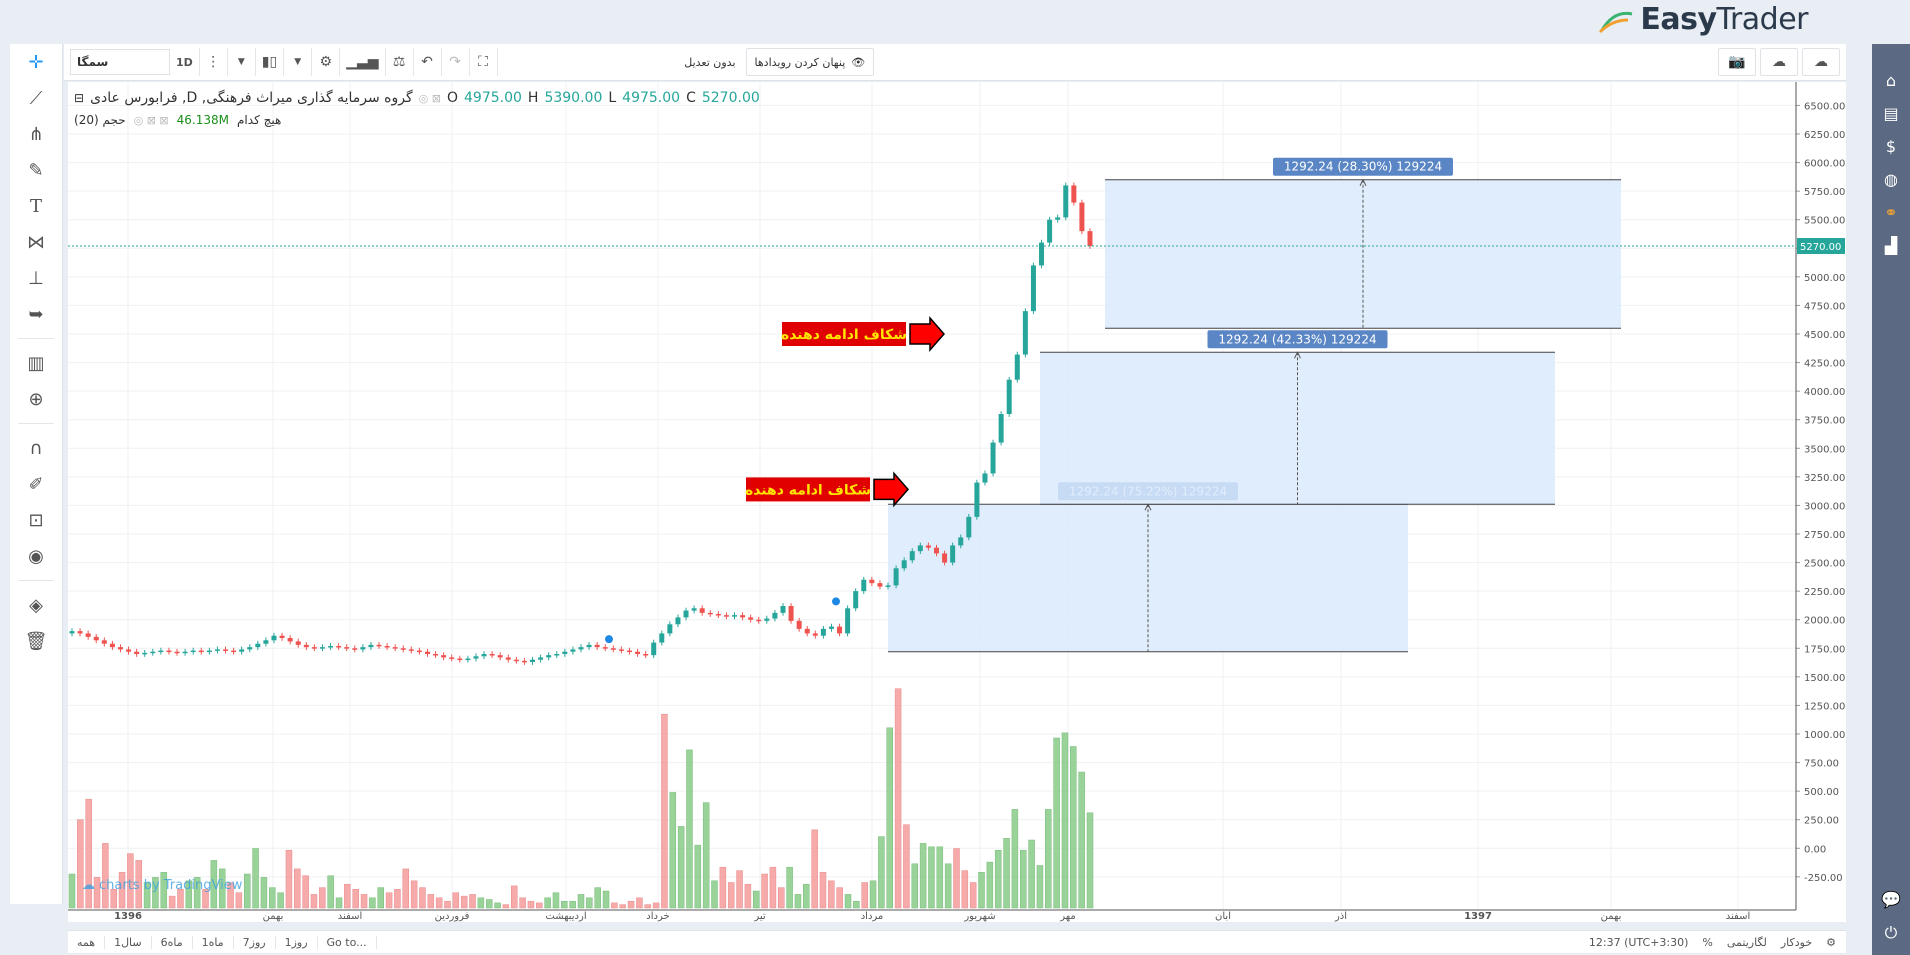 Image resolution: width=1910 pixels, height=955 pixels. What do you see at coordinates (1616, 22) in the screenshot?
I see `logo-swoosh-icon` at bounding box center [1616, 22].